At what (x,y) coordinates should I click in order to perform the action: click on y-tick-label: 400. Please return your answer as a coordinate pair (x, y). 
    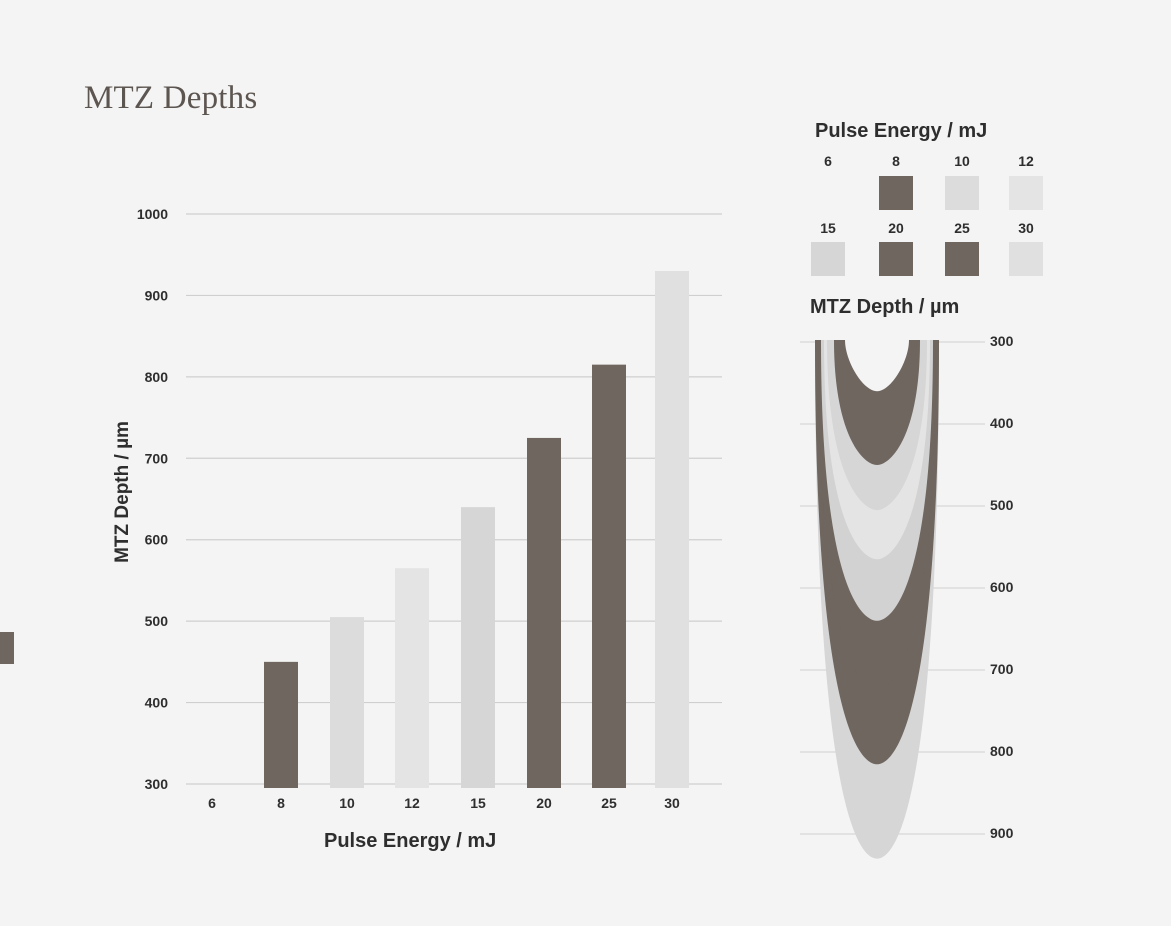
    Looking at the image, I should click on (157, 703).